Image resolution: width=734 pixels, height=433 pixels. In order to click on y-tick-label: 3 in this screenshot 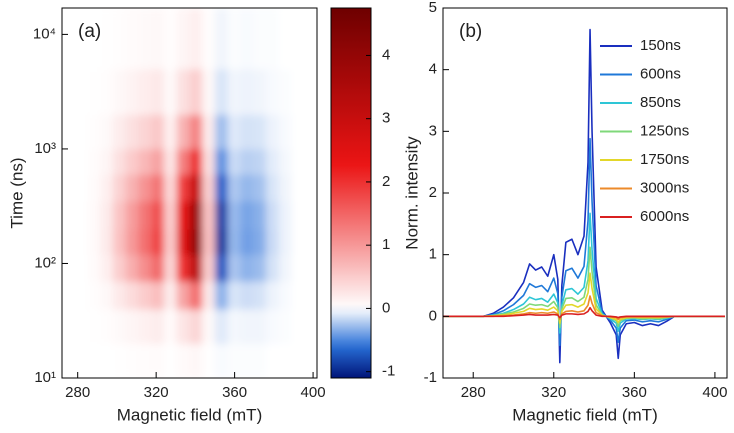, I will do `click(433, 130)`.